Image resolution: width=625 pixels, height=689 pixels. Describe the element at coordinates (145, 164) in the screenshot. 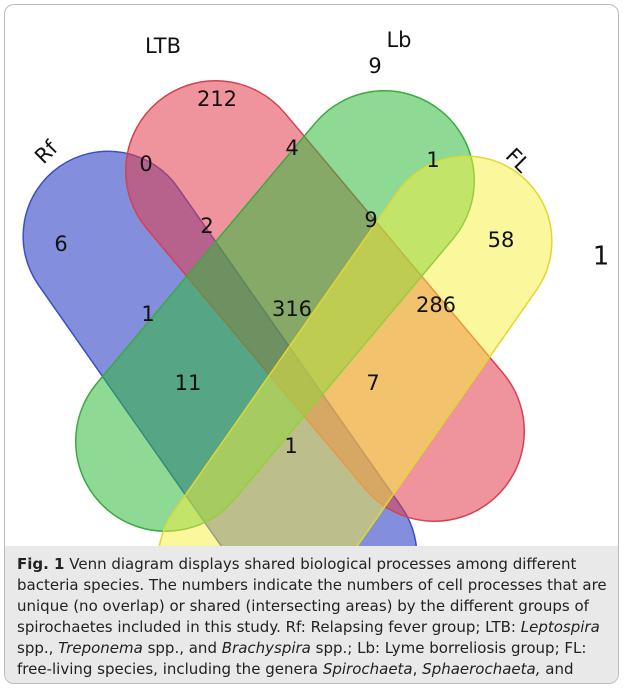

I see `region-count: 0` at that location.